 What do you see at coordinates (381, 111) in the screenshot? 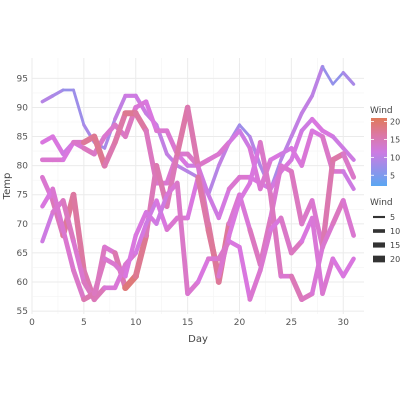
I see `color-legend-title: Wind` at bounding box center [381, 111].